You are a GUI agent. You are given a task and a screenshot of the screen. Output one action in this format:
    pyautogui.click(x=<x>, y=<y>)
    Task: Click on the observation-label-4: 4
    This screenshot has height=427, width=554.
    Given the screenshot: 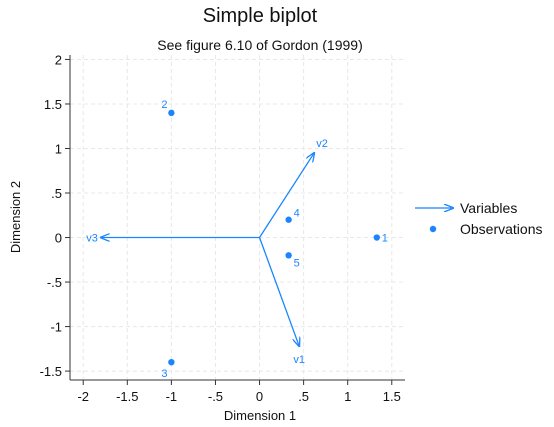 What is the action you would take?
    pyautogui.click(x=297, y=214)
    